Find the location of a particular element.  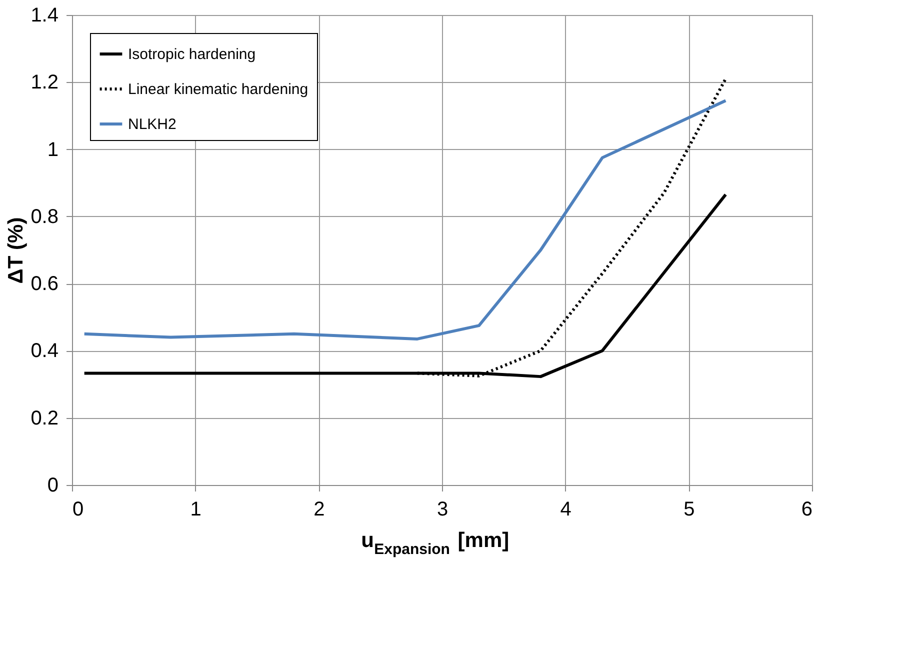

y-tick-label: 0.8 is located at coordinates (44, 217).